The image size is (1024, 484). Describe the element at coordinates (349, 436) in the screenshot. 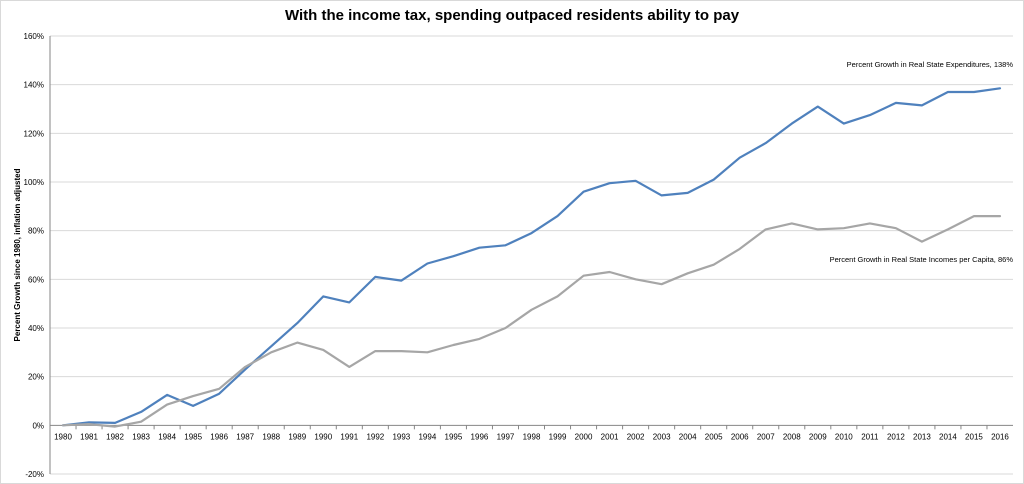

I see `x-tick-label: 1991` at that location.